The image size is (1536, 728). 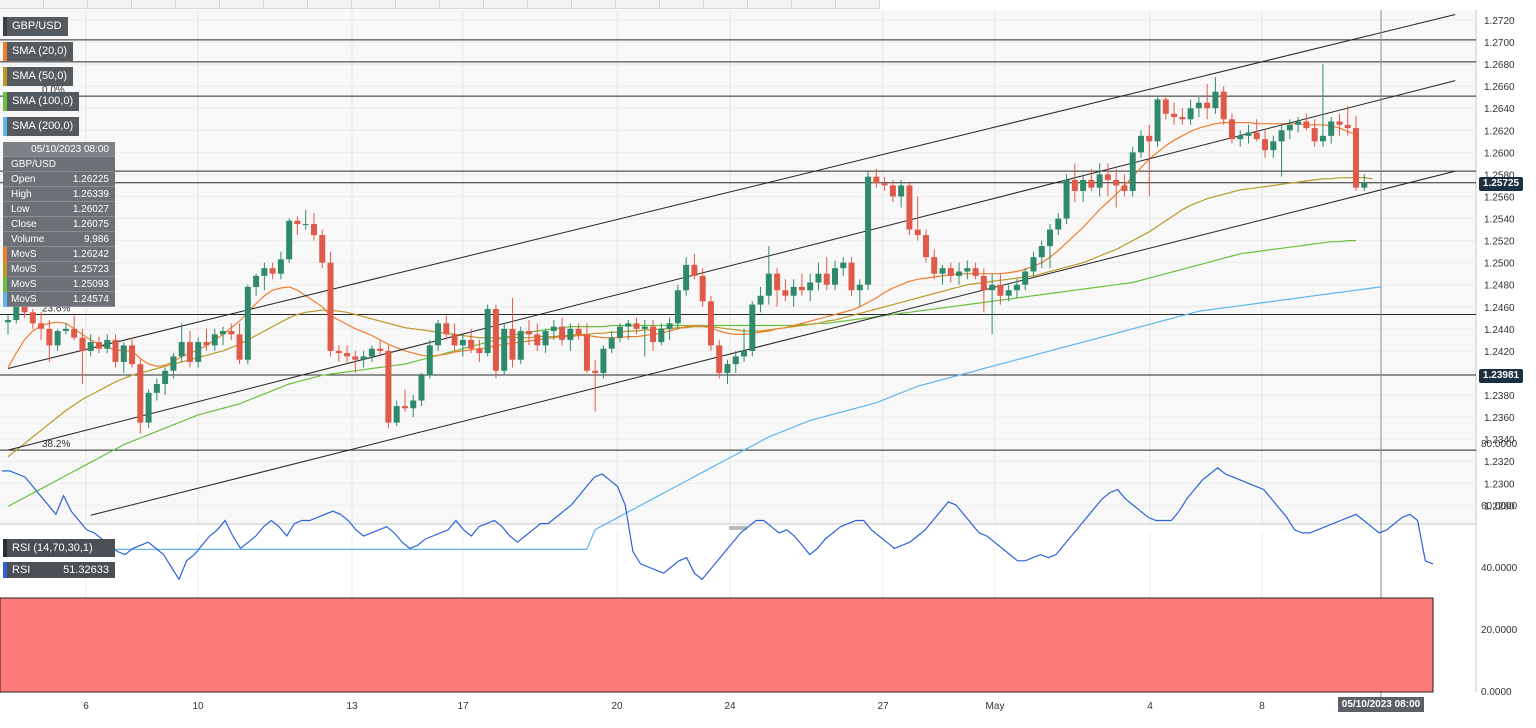 I want to click on x-tick-label: 6, so click(x=86, y=706).